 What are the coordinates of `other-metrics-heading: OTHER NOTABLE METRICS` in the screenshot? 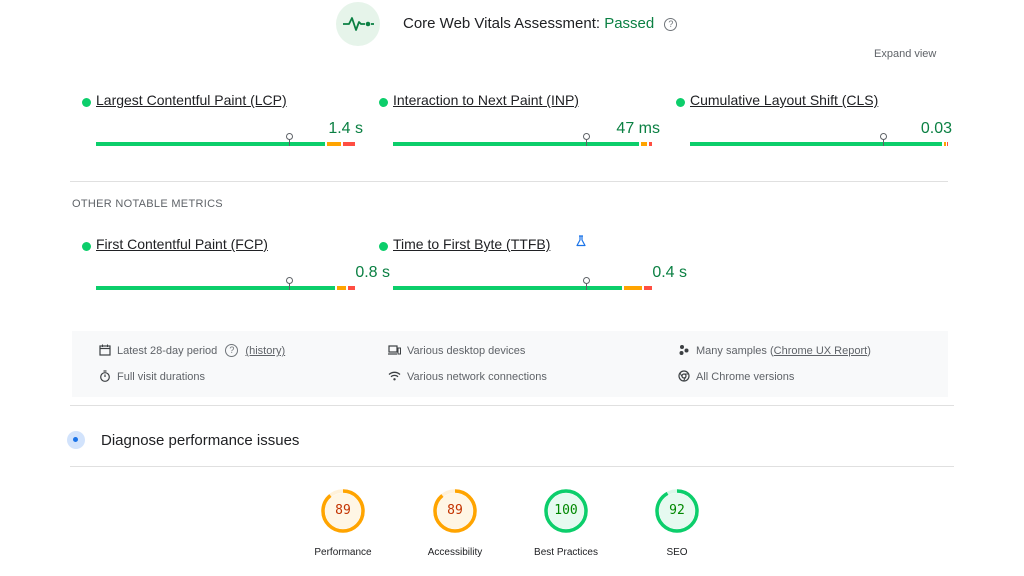 It's located at (147, 204).